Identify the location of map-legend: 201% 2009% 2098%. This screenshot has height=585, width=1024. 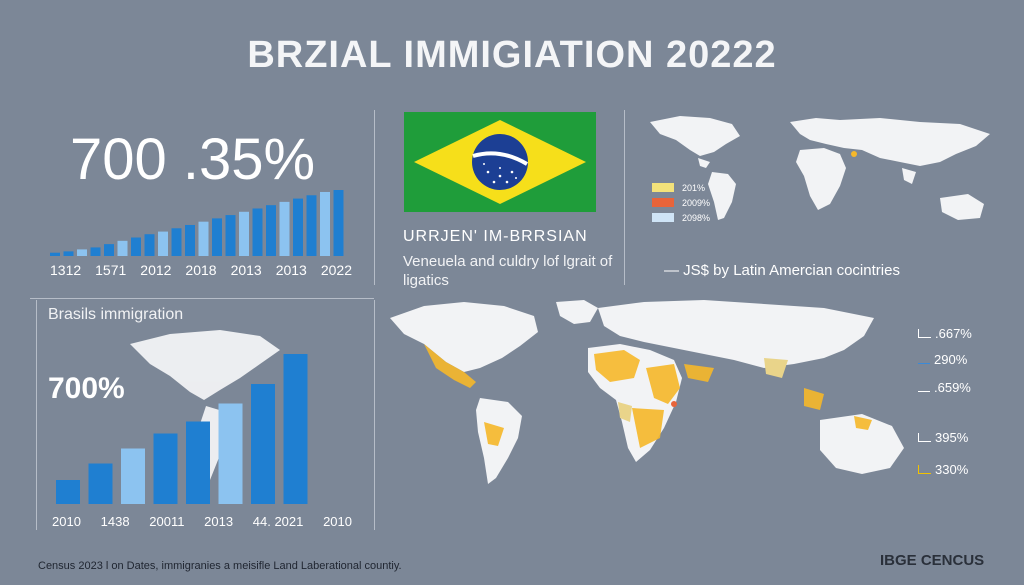
(681, 202).